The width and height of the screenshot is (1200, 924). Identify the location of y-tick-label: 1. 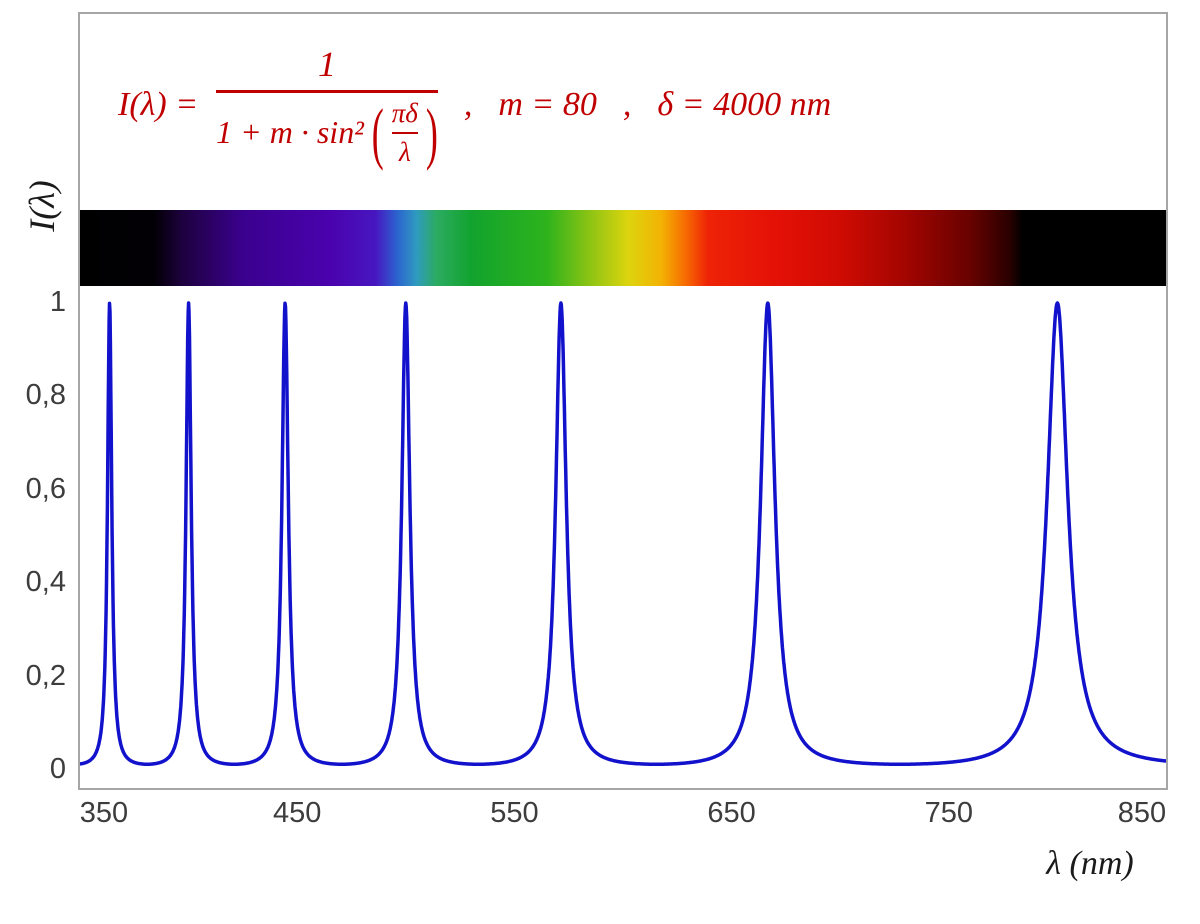
(57, 302).